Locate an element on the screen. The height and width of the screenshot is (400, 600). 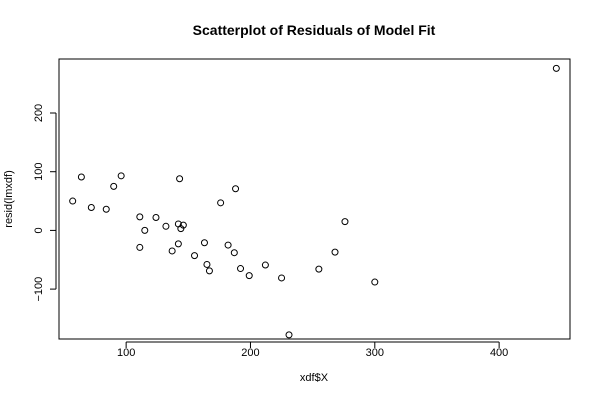
y-tick-label: 200 is located at coordinates (39, 113).